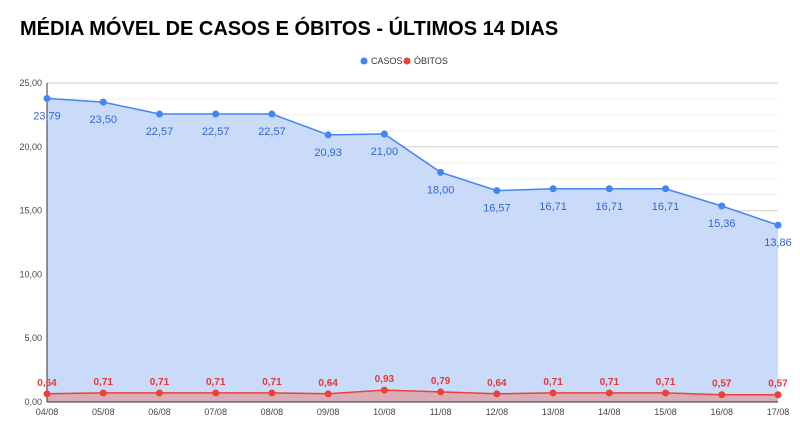 The image size is (800, 439). What do you see at coordinates (497, 209) in the screenshot?
I see `data-label-casos: 16,57` at bounding box center [497, 209].